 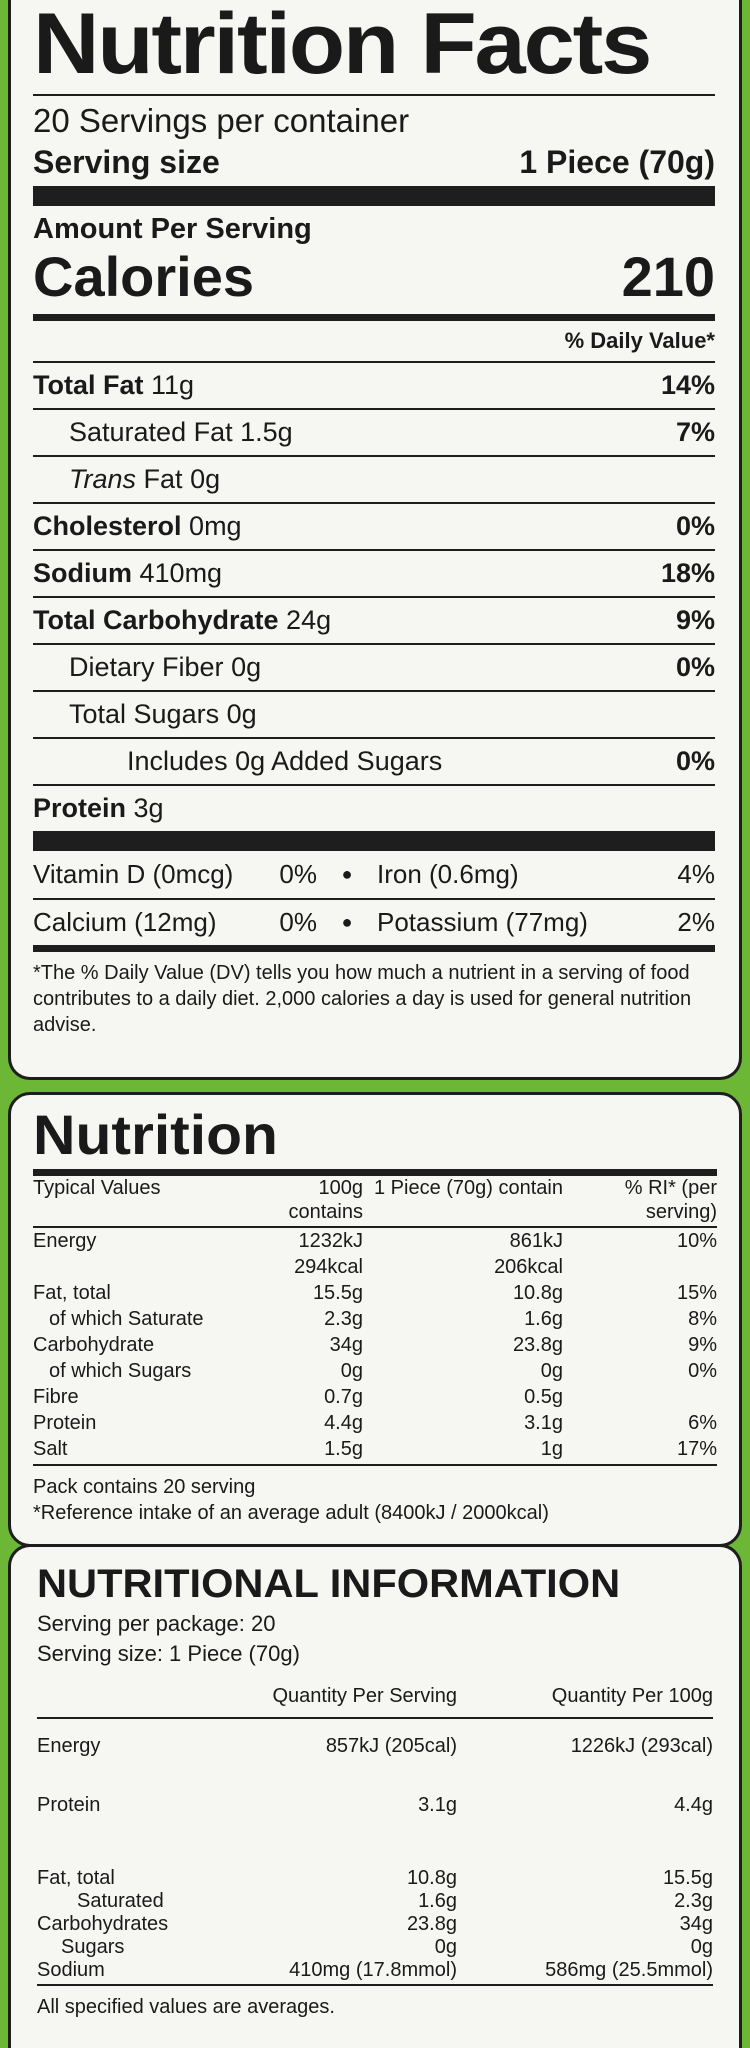 What do you see at coordinates (668, 276) in the screenshot?
I see `calories-value: 210` at bounding box center [668, 276].